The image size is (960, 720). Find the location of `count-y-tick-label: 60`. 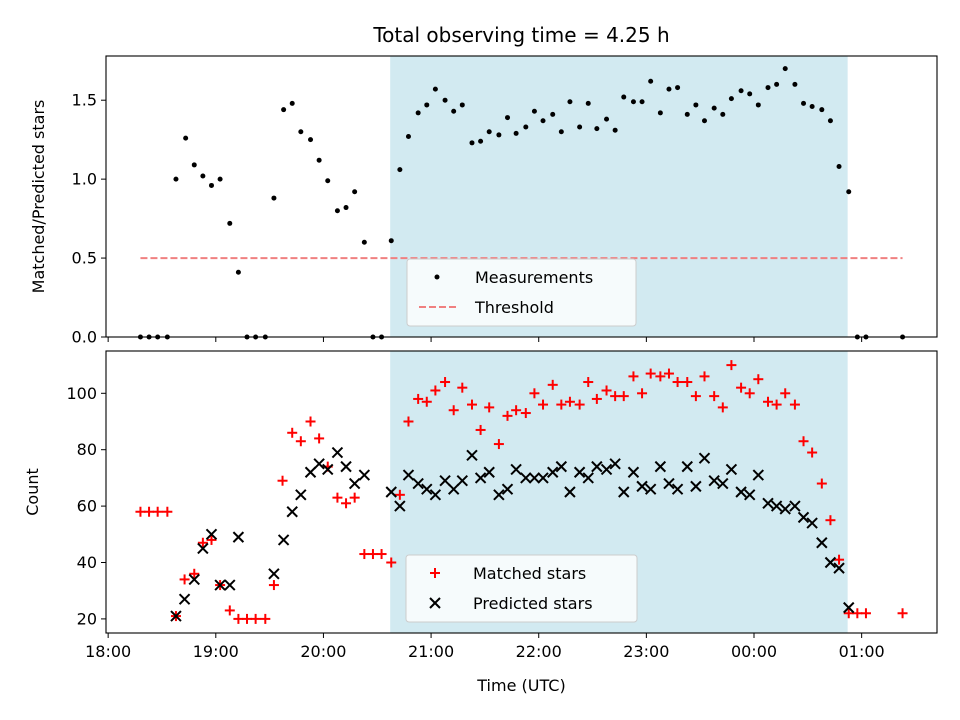

count-y-tick-label: 60 is located at coordinates (87, 506).